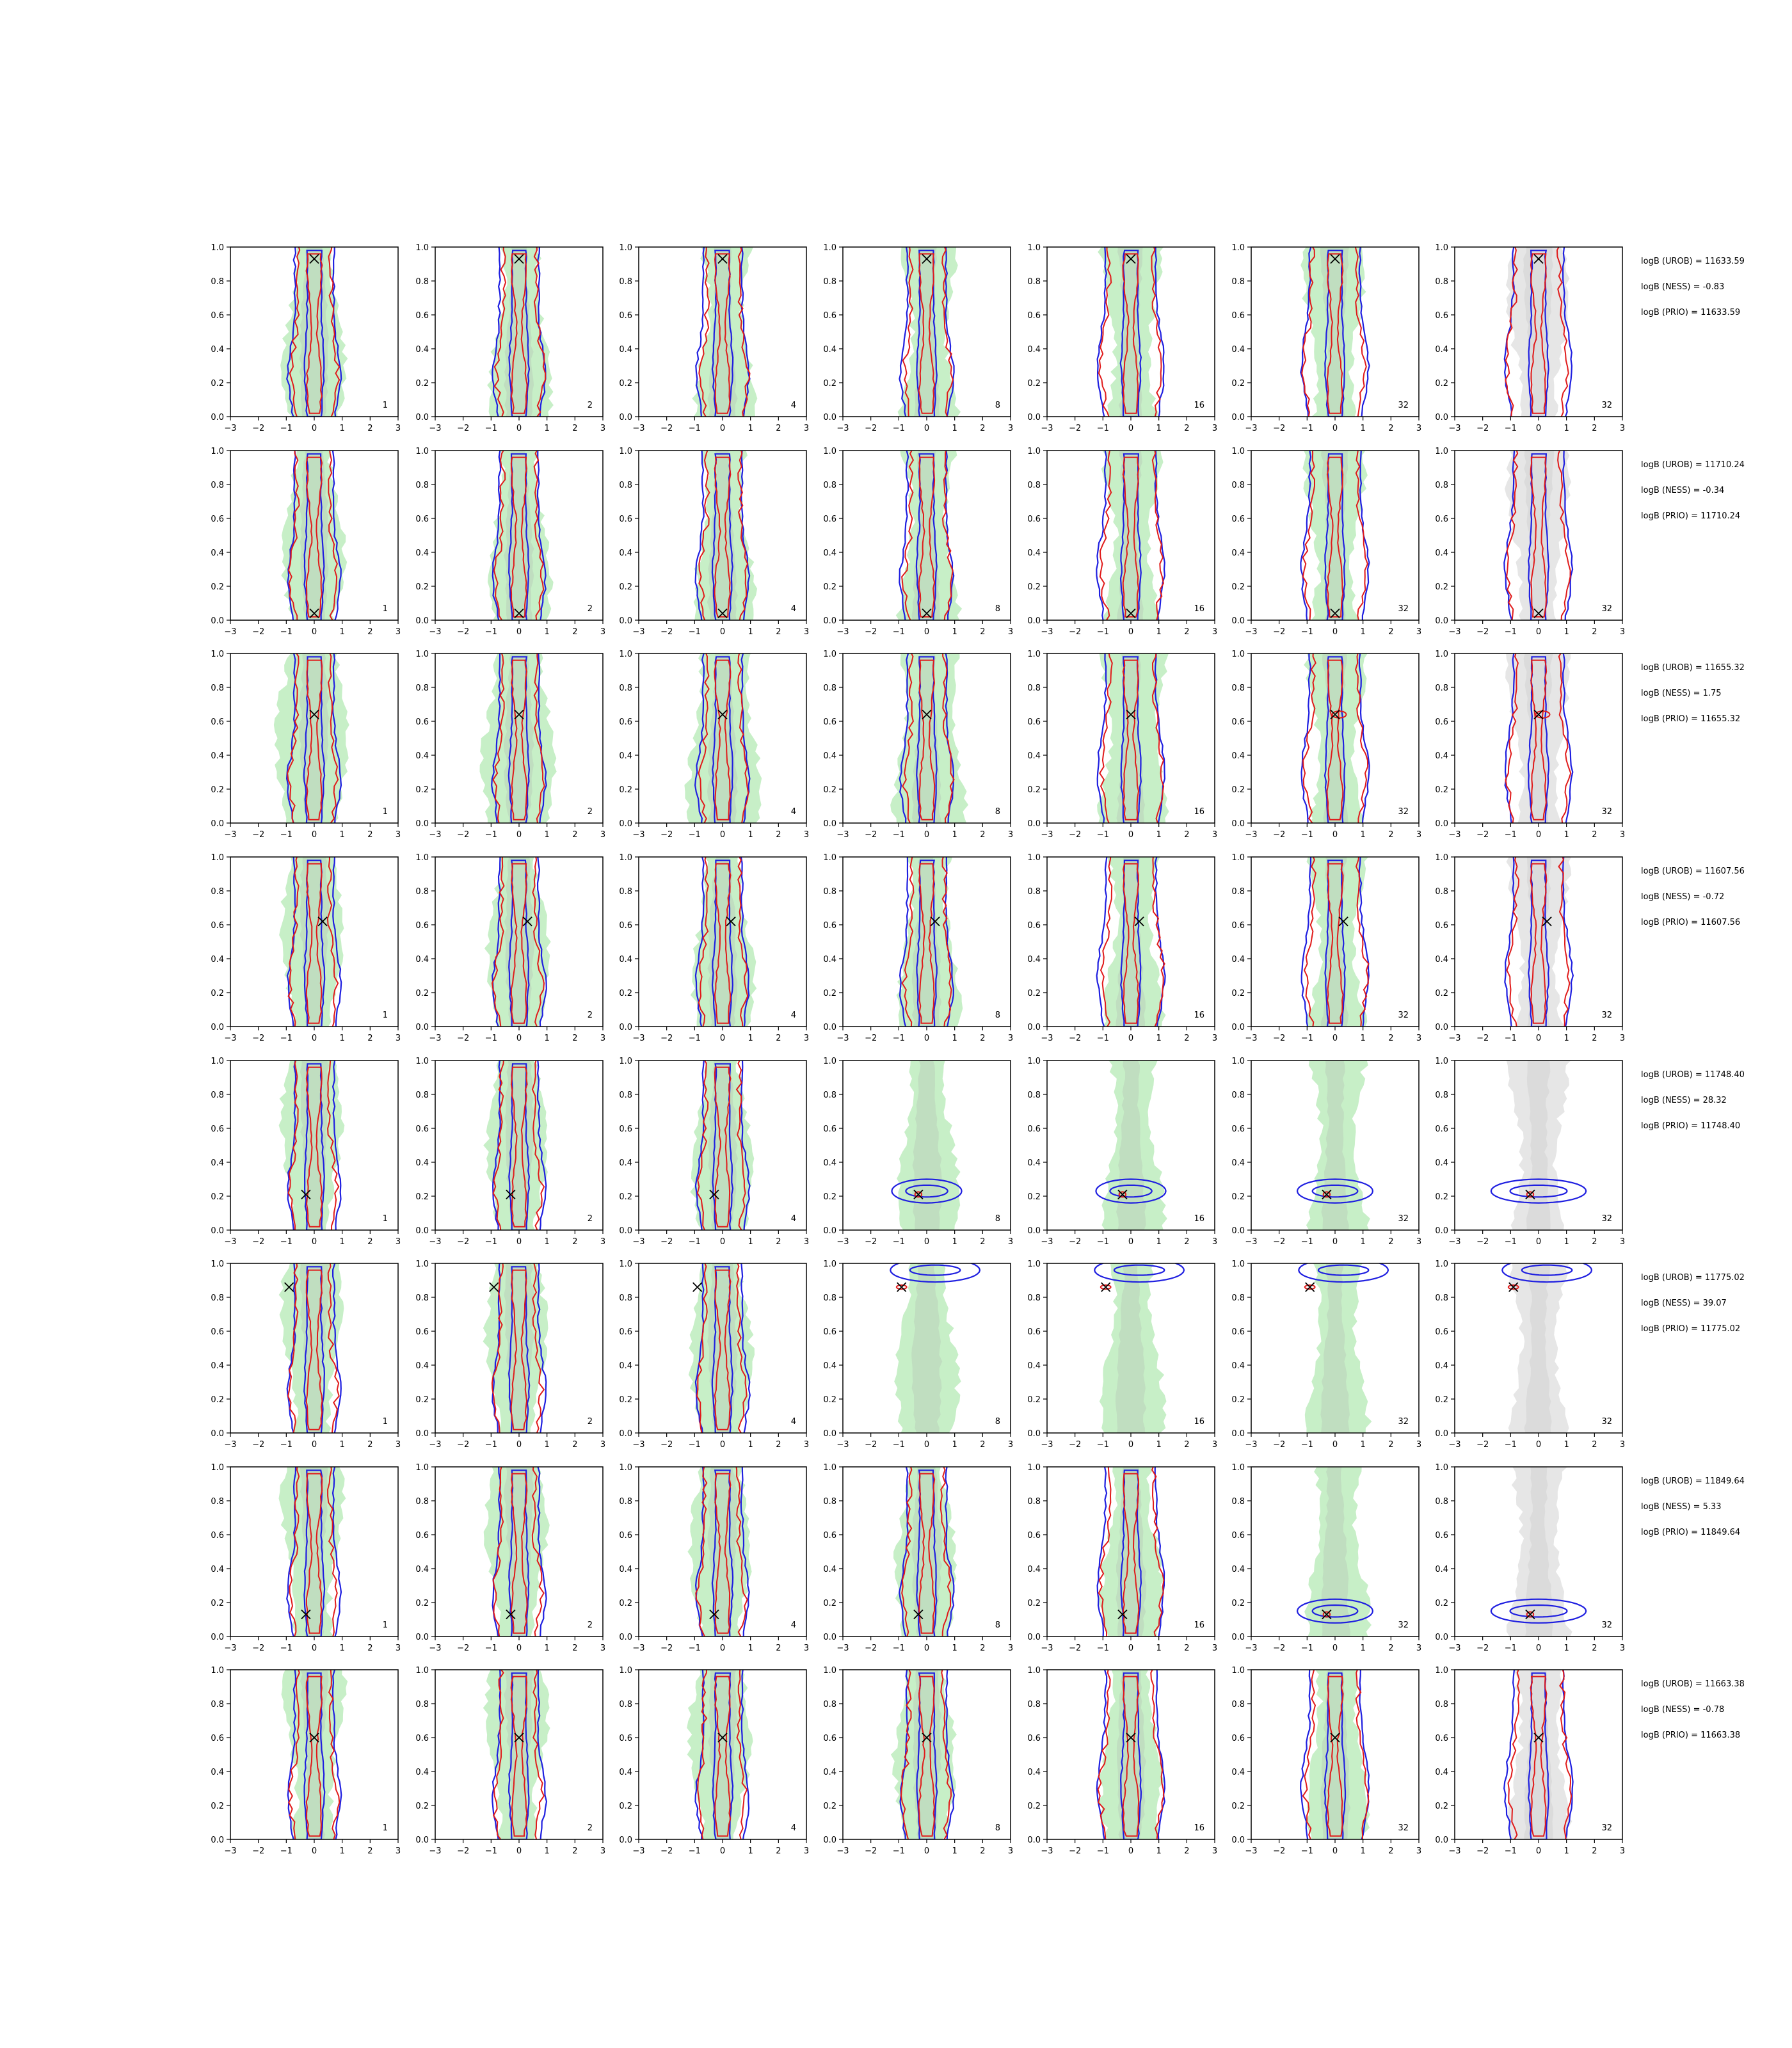 This screenshot has width=1792, height=2048. I want to click on panel-r6-c6: −3 −2 −1 0 1 2 3 0.0 0.2 0.4 0.6 0.8 1.0 32, so click(1326, 1355).